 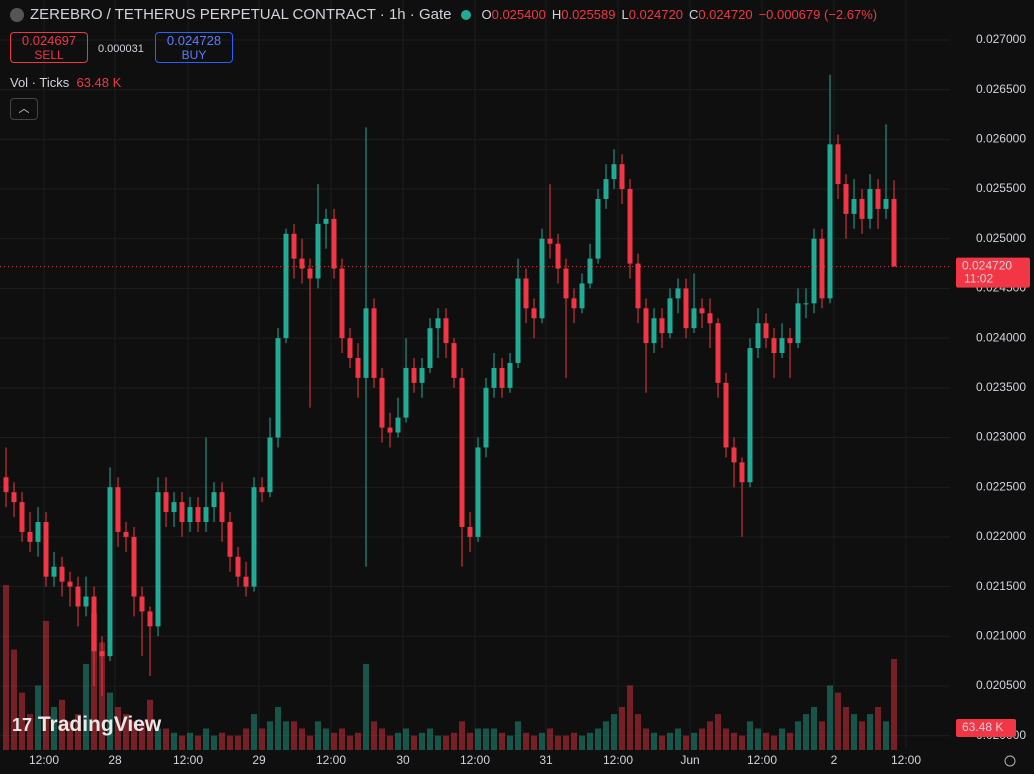 What do you see at coordinates (486, 14) in the screenshot?
I see `ohlc-key: O` at bounding box center [486, 14].